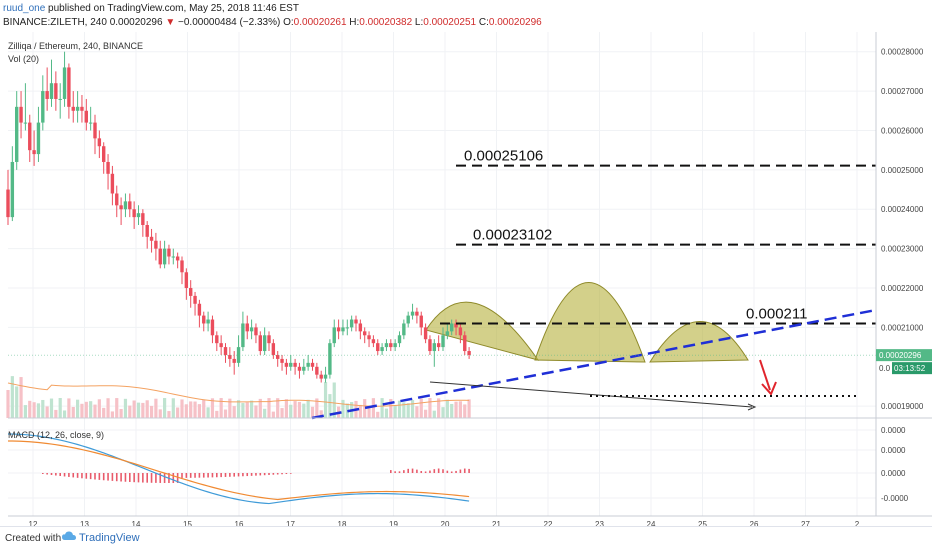  What do you see at coordinates (902, 52) in the screenshot?
I see `price-tick-label: 0.00028000` at bounding box center [902, 52].